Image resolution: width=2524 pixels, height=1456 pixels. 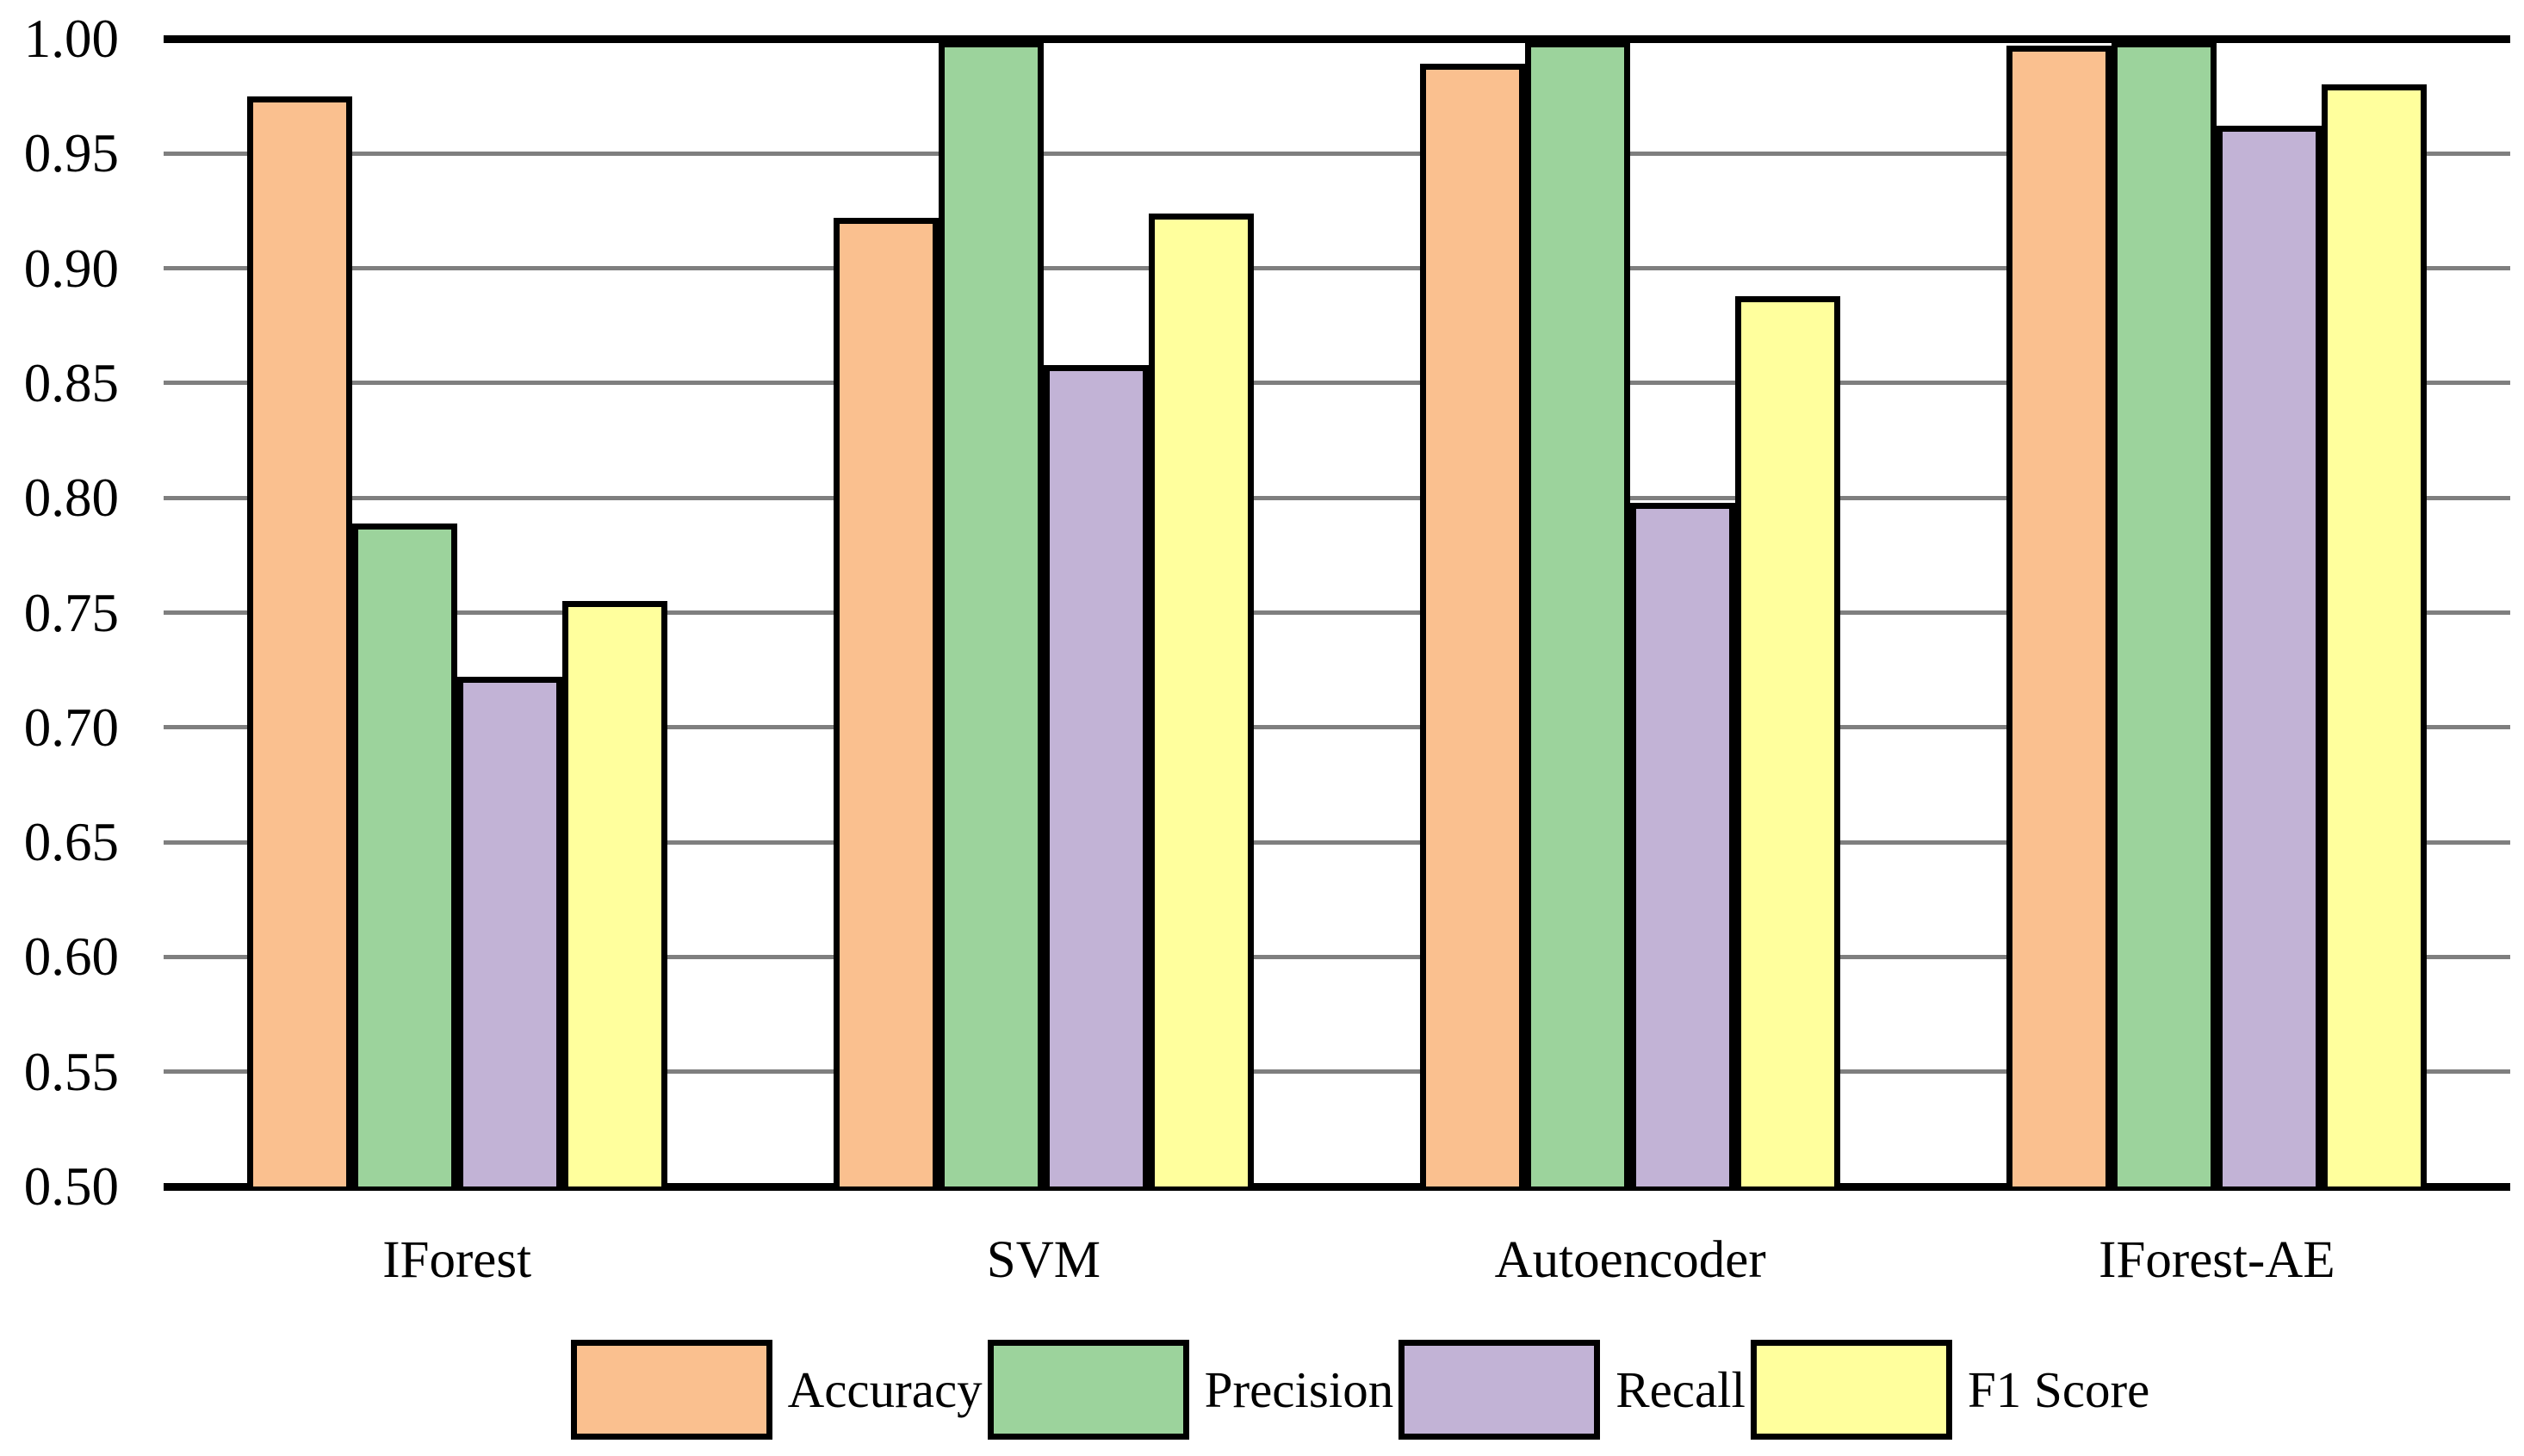 What do you see at coordinates (457, 1260) in the screenshot?
I see `x-category-label: IForest` at bounding box center [457, 1260].